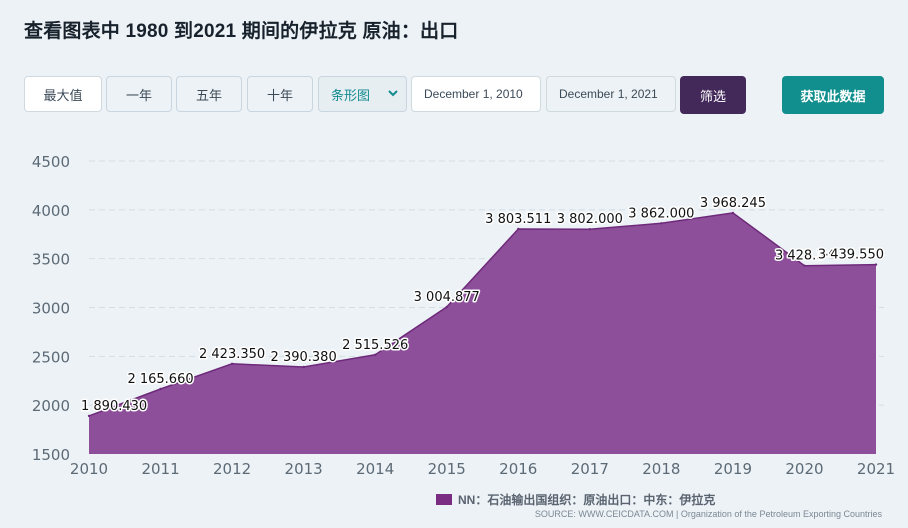 Image resolution: width=908 pixels, height=528 pixels. I want to click on y-tick-label: 3500, so click(51, 260).